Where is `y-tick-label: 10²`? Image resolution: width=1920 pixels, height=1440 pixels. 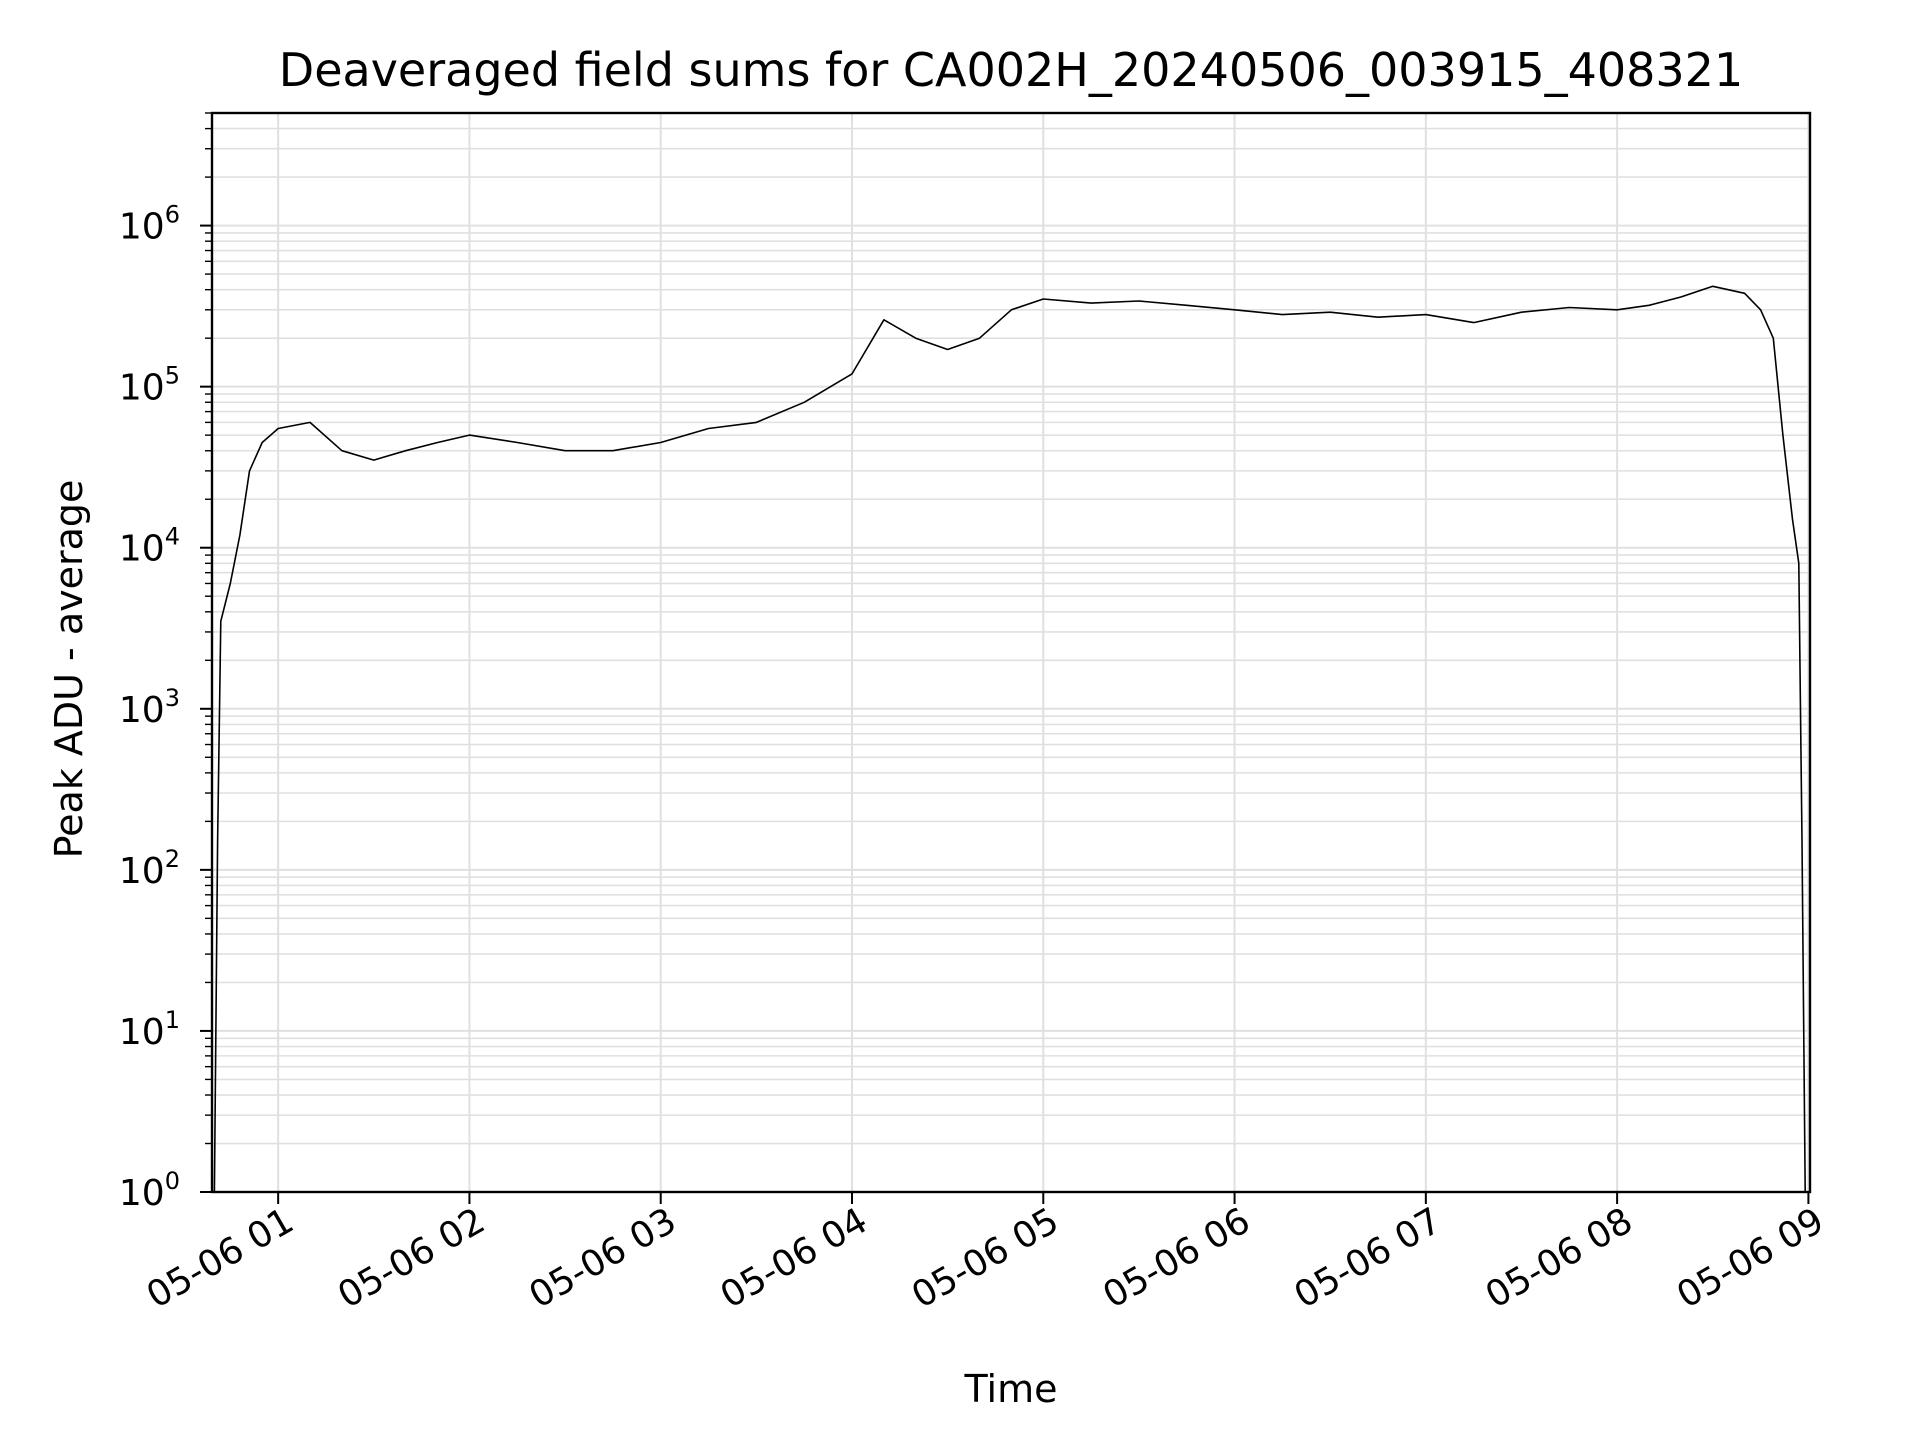 y-tick-label: 10² is located at coordinates (149, 868).